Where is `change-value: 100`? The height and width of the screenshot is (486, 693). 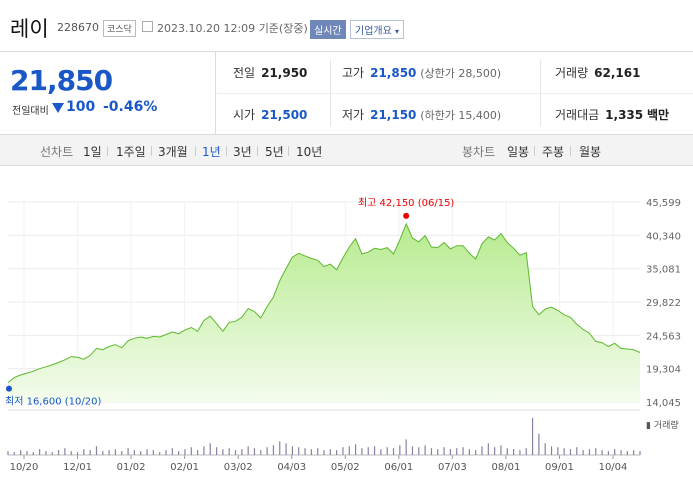 change-value: 100 is located at coordinates (81, 107).